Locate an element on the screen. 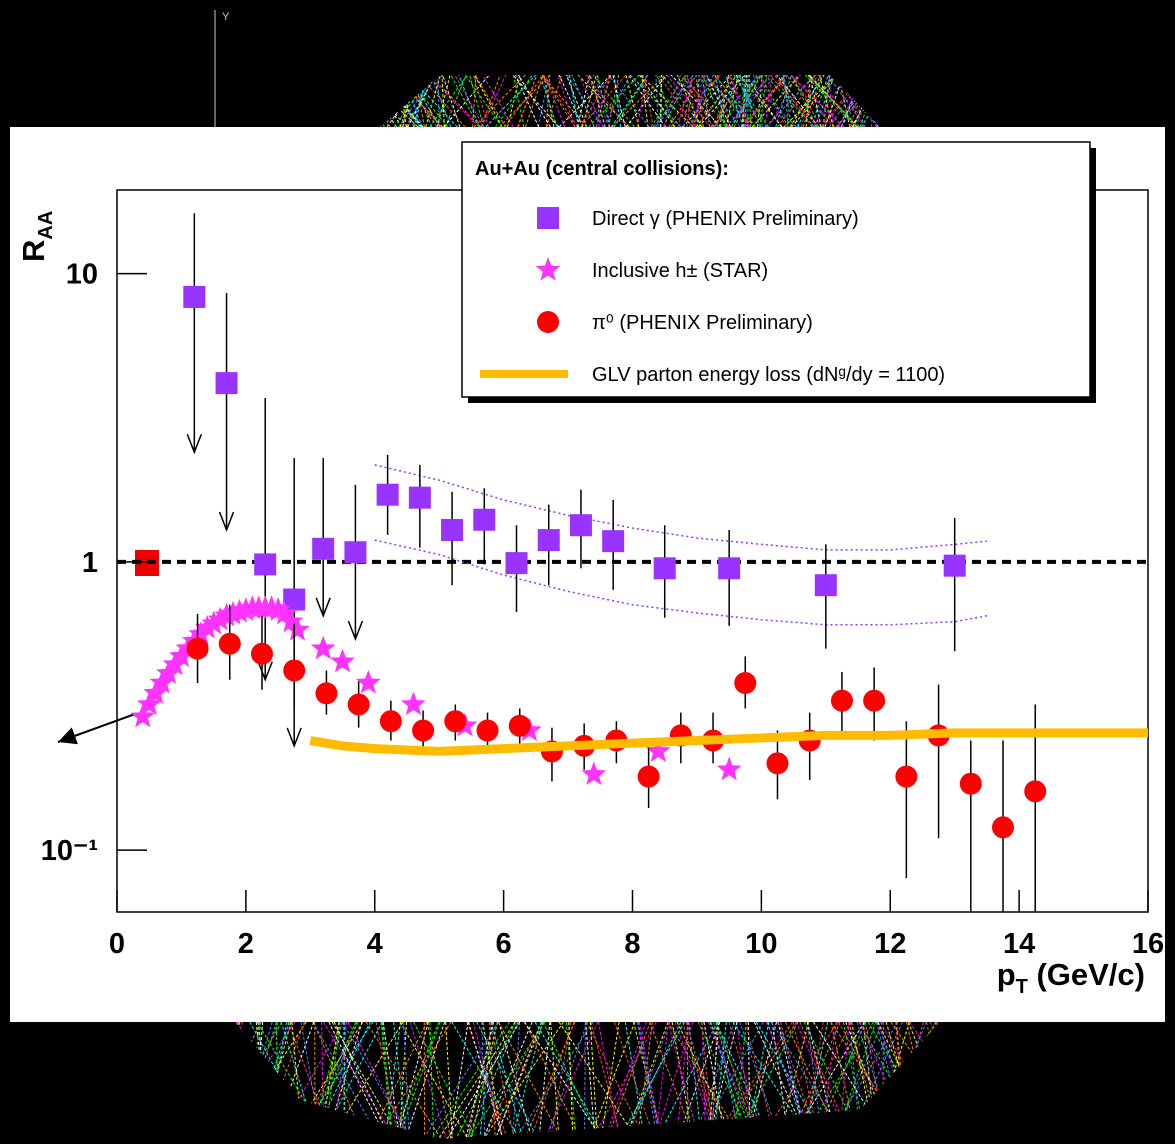  x-tick-label: 16 is located at coordinates (1148, 944).